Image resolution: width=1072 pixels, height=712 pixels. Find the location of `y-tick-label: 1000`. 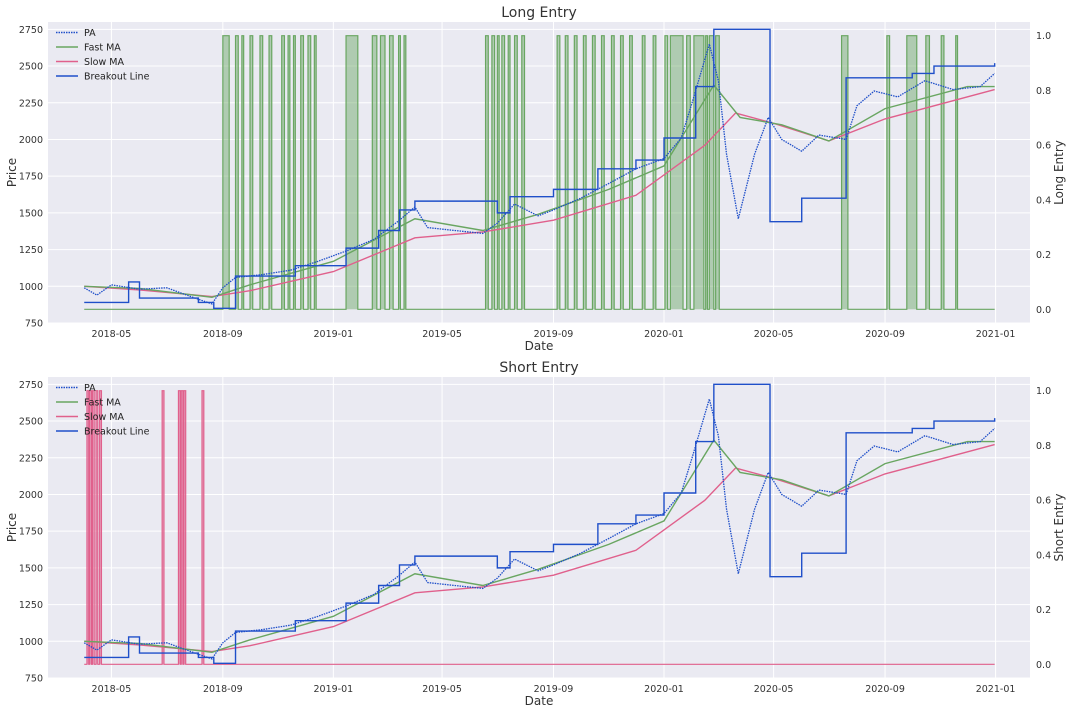

y-tick-label: 1000 is located at coordinates (31, 642).